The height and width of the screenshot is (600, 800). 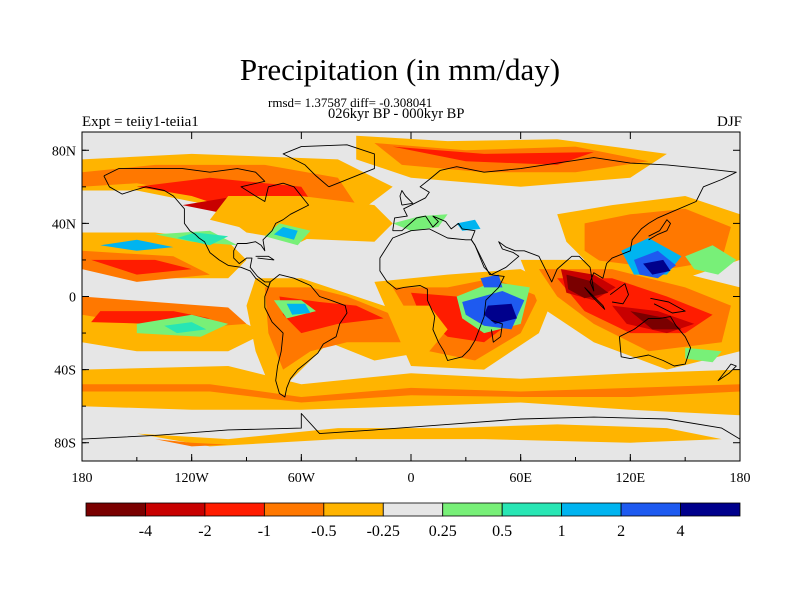 What do you see at coordinates (631, 478) in the screenshot?
I see `x-tick-label: 120E` at bounding box center [631, 478].